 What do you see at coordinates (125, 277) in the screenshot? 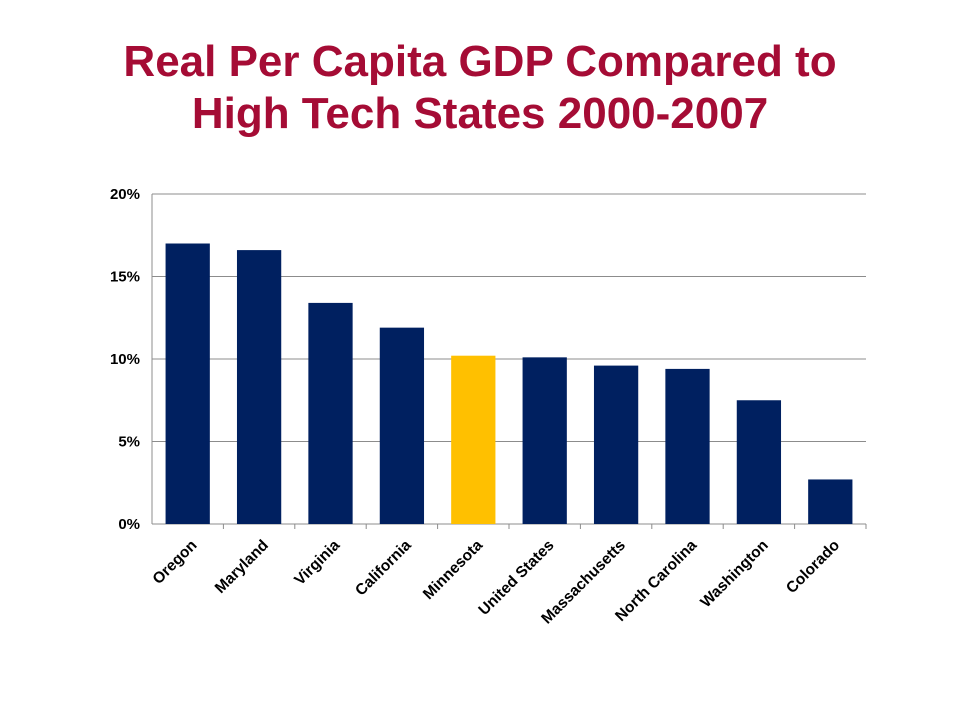
I see `y-tick-label: 15%` at bounding box center [125, 277].